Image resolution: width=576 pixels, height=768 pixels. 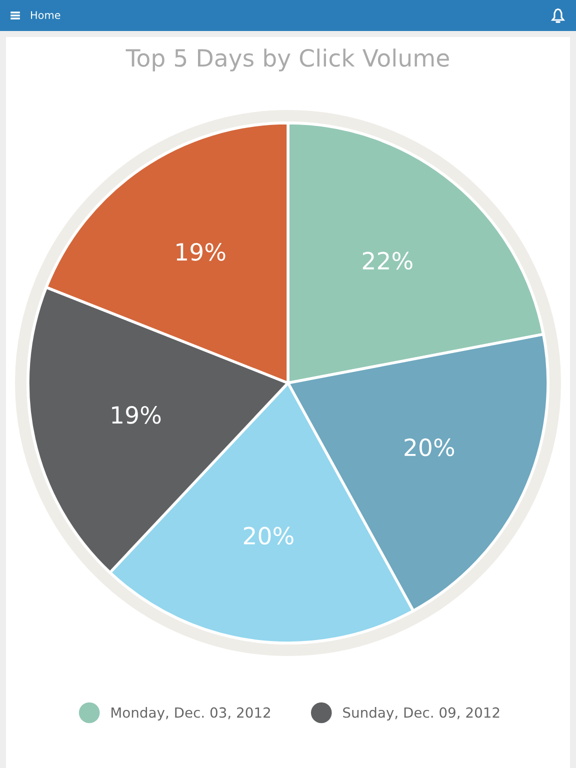 I want to click on chart-title: Top 5 Days by Click Volume, so click(x=287, y=60).